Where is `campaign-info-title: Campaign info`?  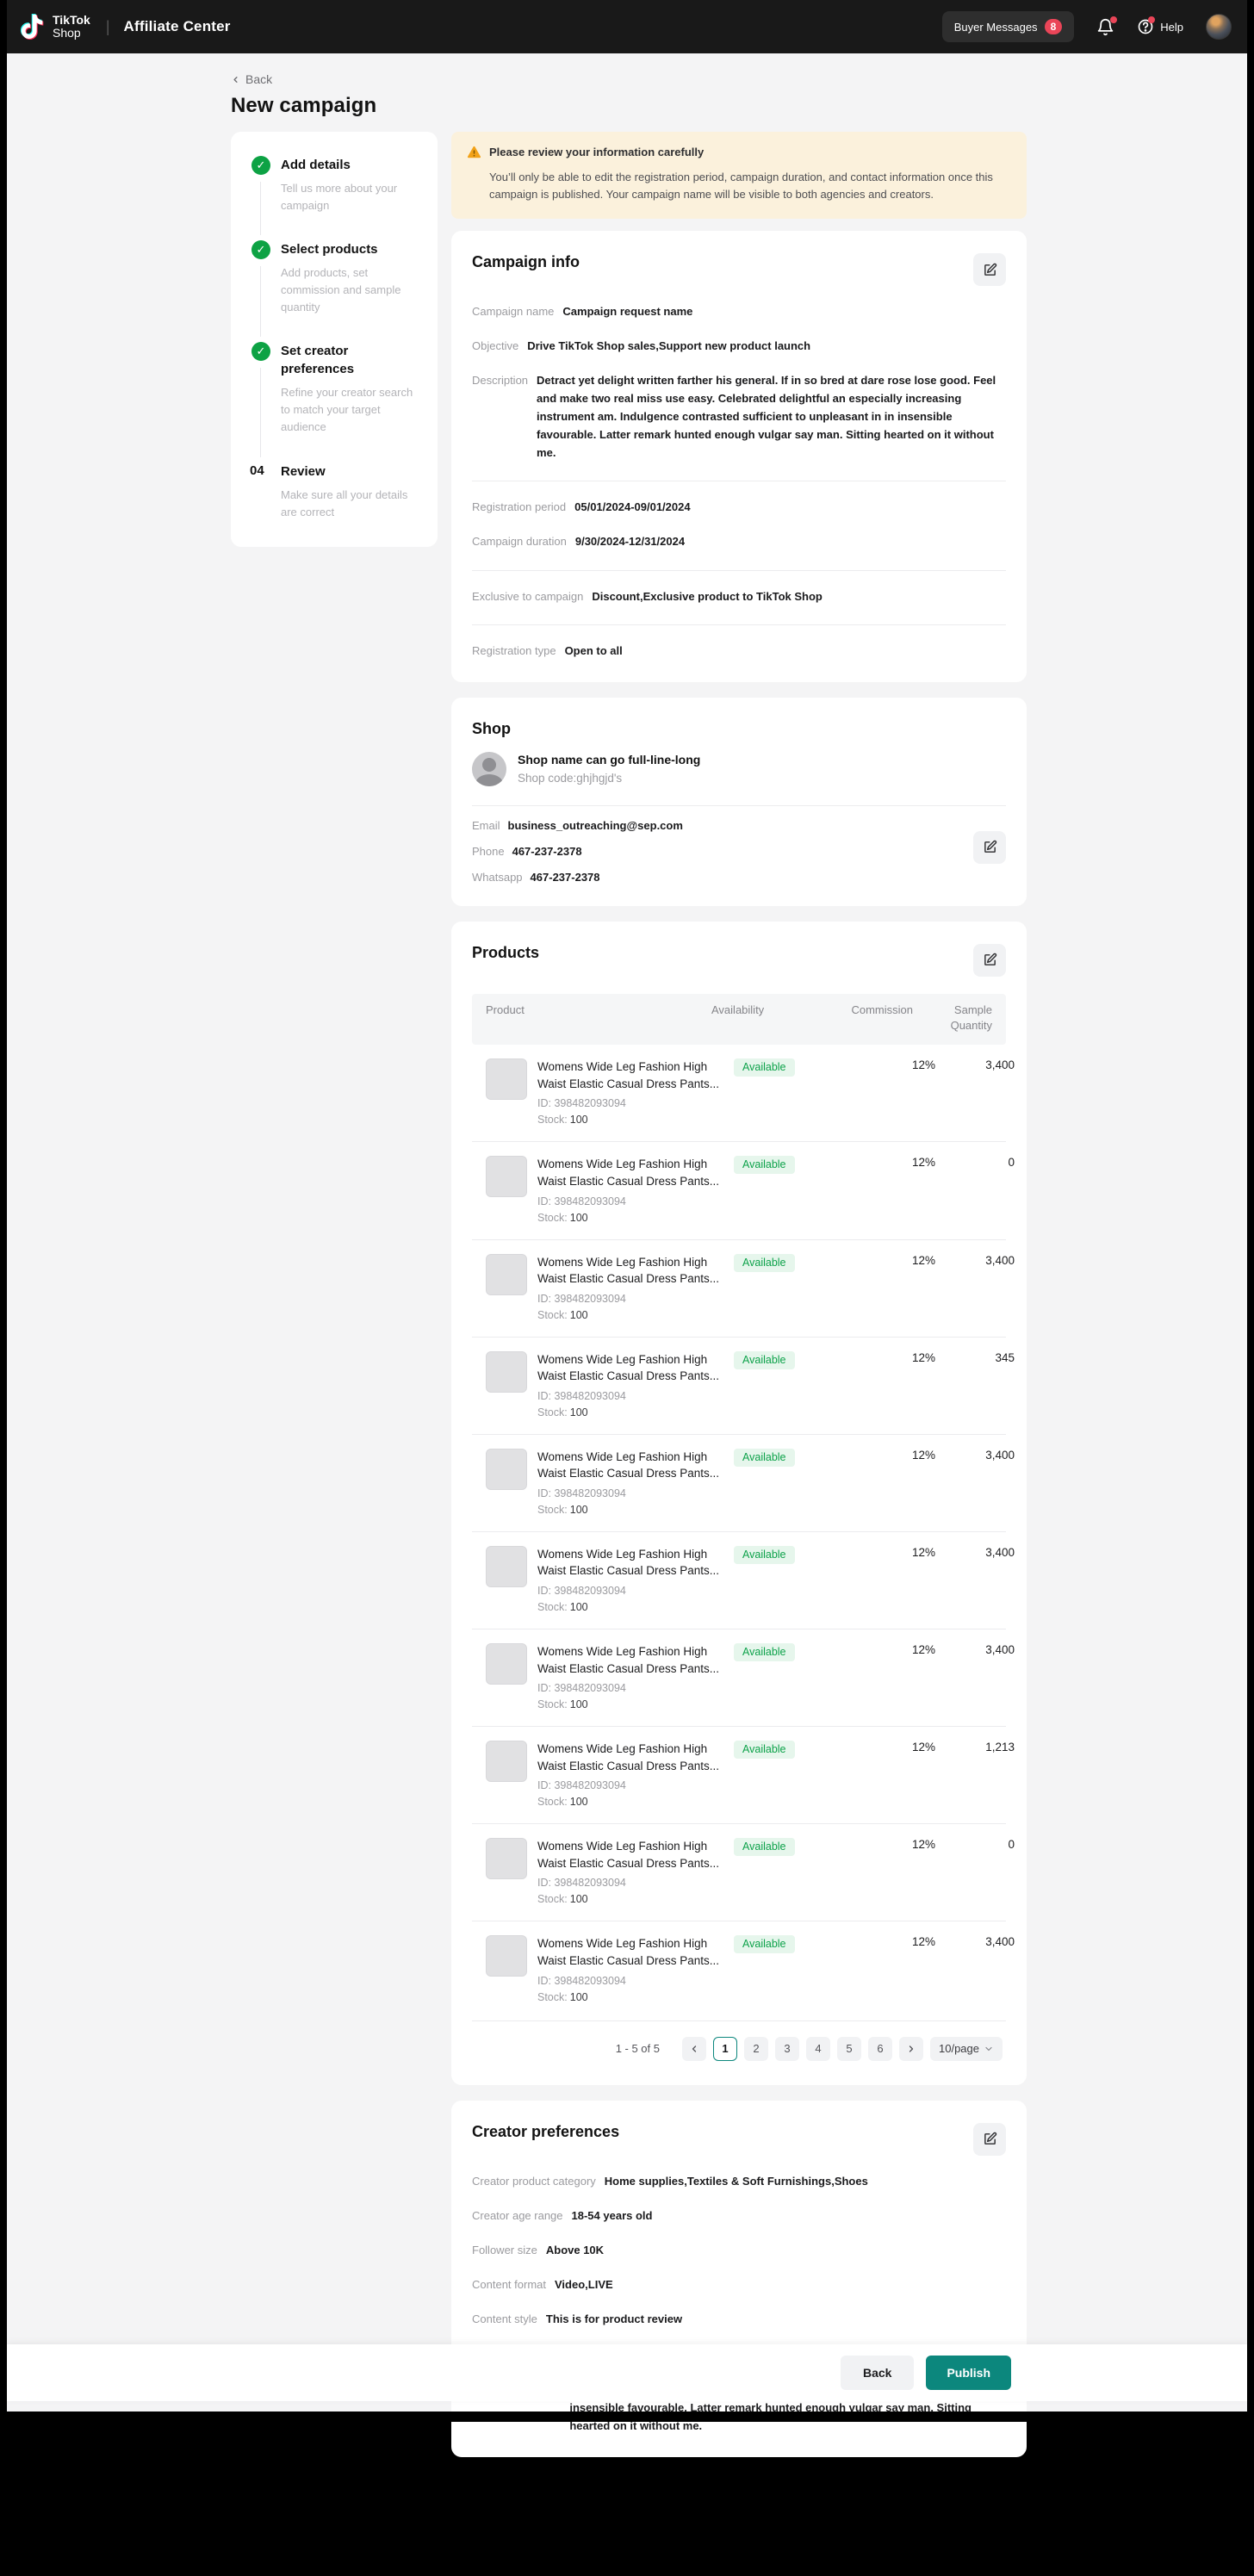 campaign-info-title: Campaign info is located at coordinates (526, 262).